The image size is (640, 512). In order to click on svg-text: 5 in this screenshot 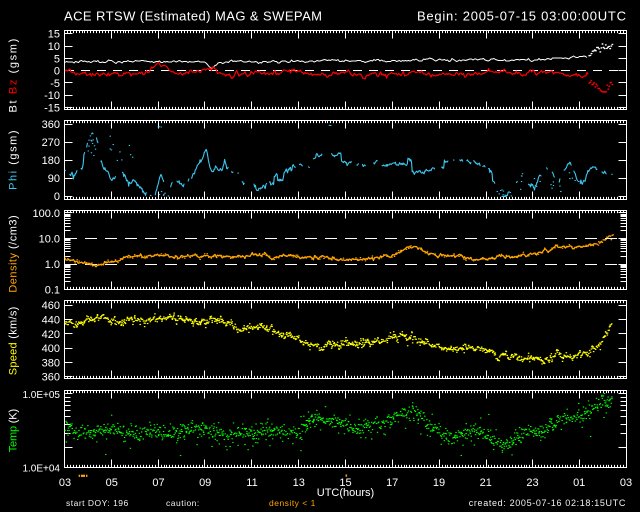, I will do `click(57, 59)`.